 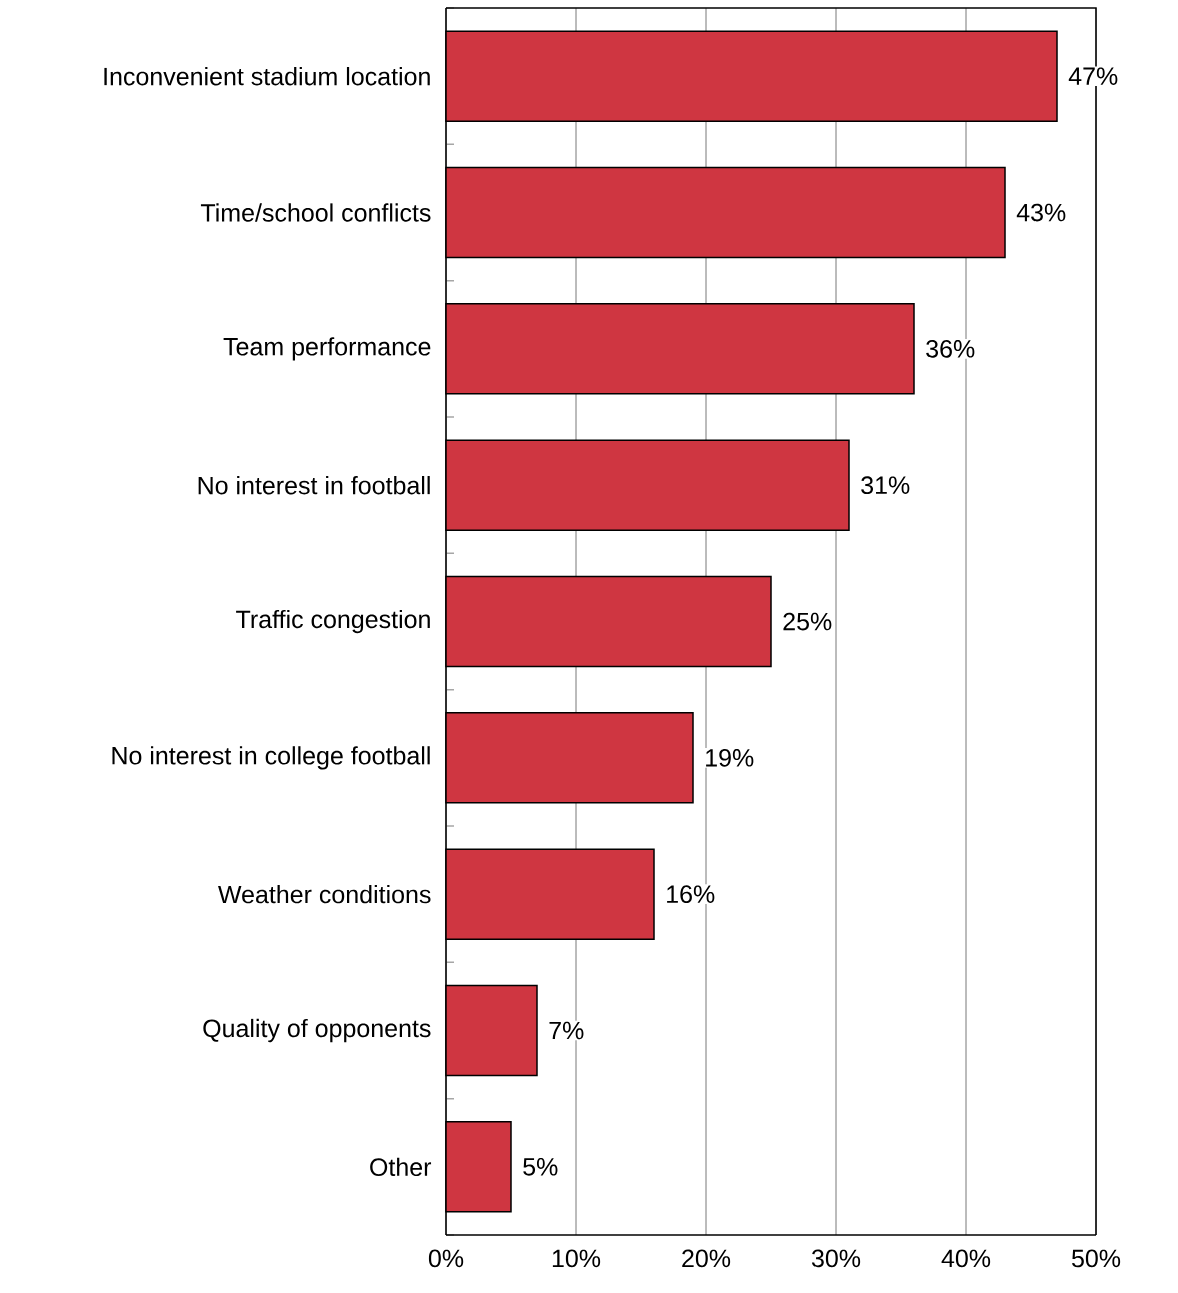 What do you see at coordinates (267, 76) in the screenshot?
I see `y-tick-label: Inconvenient stadium location` at bounding box center [267, 76].